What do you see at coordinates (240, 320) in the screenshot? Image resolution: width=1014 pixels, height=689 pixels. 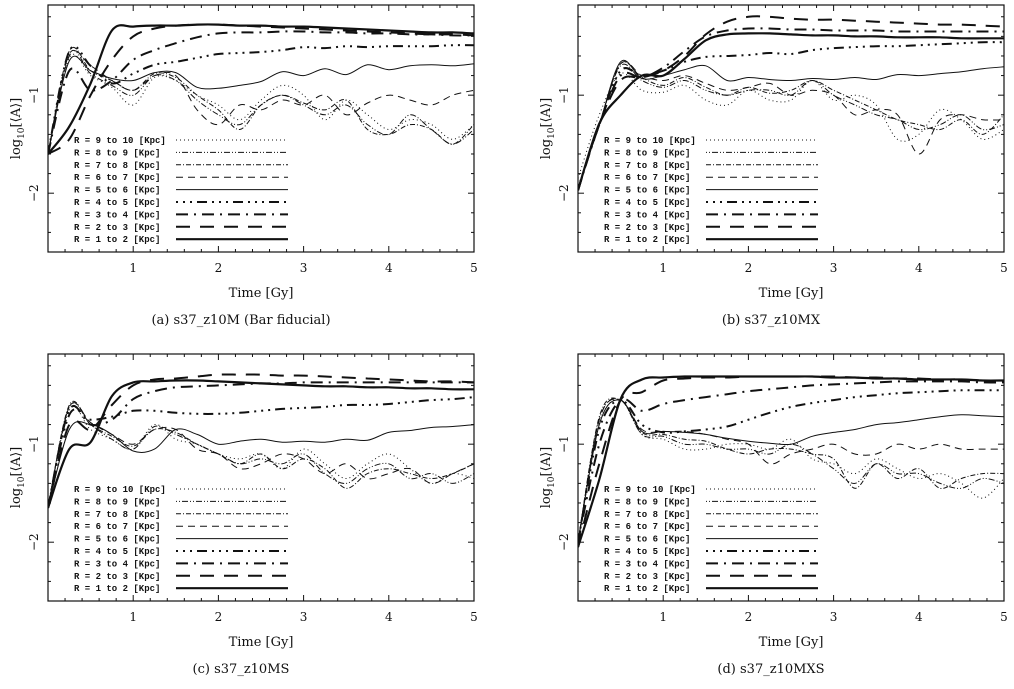 I see `panel-caption: (a) s37_z10M (Bar fiducial)` at bounding box center [240, 320].